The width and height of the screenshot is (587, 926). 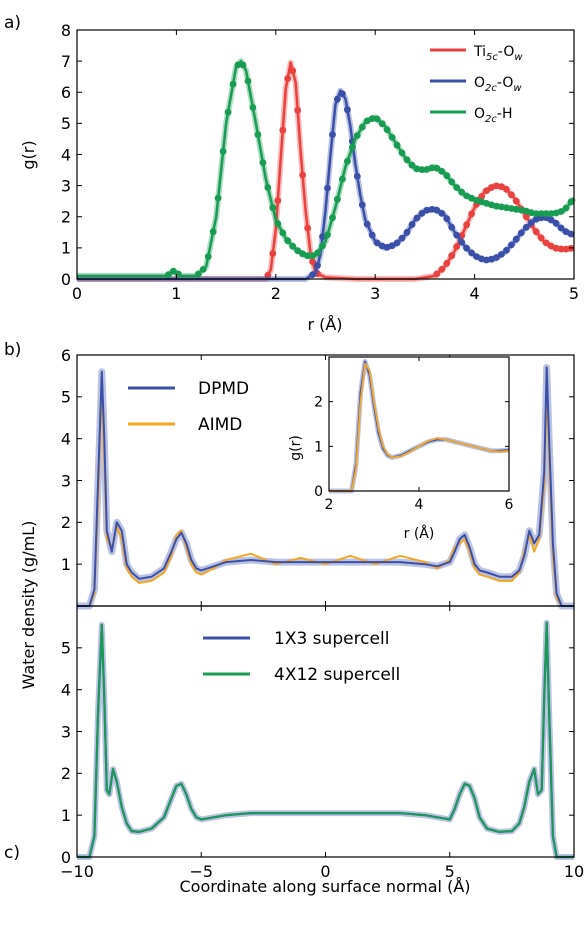 What do you see at coordinates (66, 438) in the screenshot?
I see `panel-b-ytick-label: 4` at bounding box center [66, 438].